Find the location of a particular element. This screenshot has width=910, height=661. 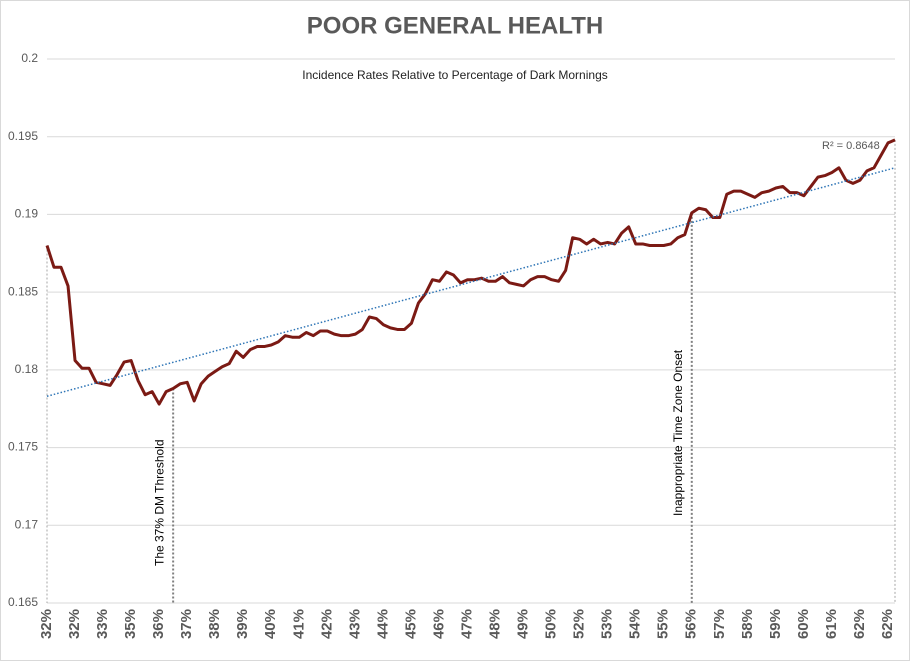

y-tick-label: 0.175 is located at coordinates (23, 447).